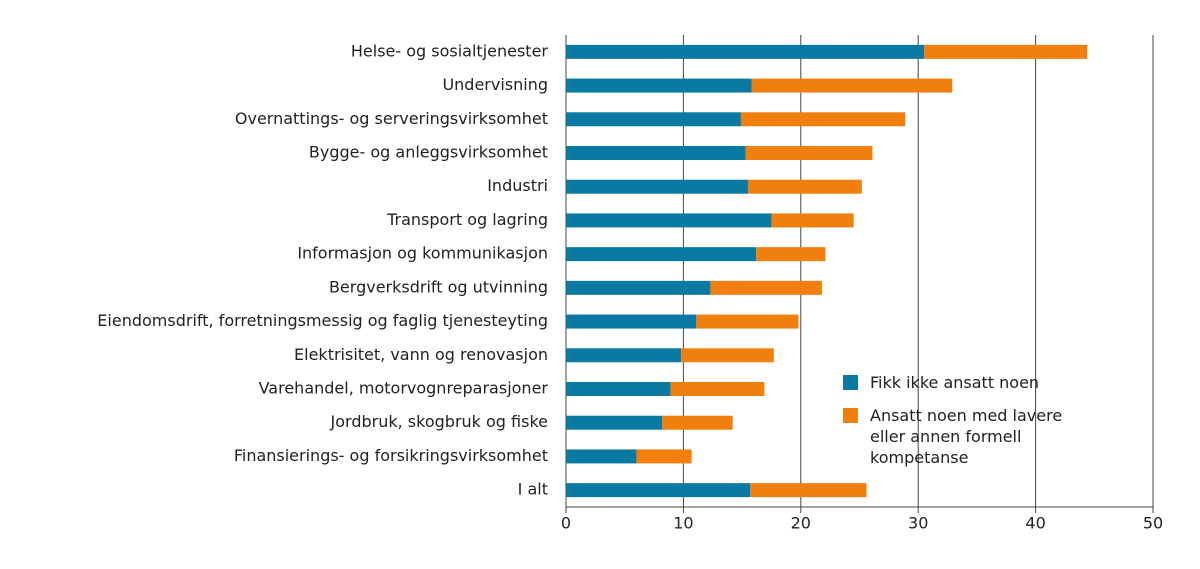  What do you see at coordinates (517, 185) in the screenshot?
I see `y-tick-label: Industri` at bounding box center [517, 185].